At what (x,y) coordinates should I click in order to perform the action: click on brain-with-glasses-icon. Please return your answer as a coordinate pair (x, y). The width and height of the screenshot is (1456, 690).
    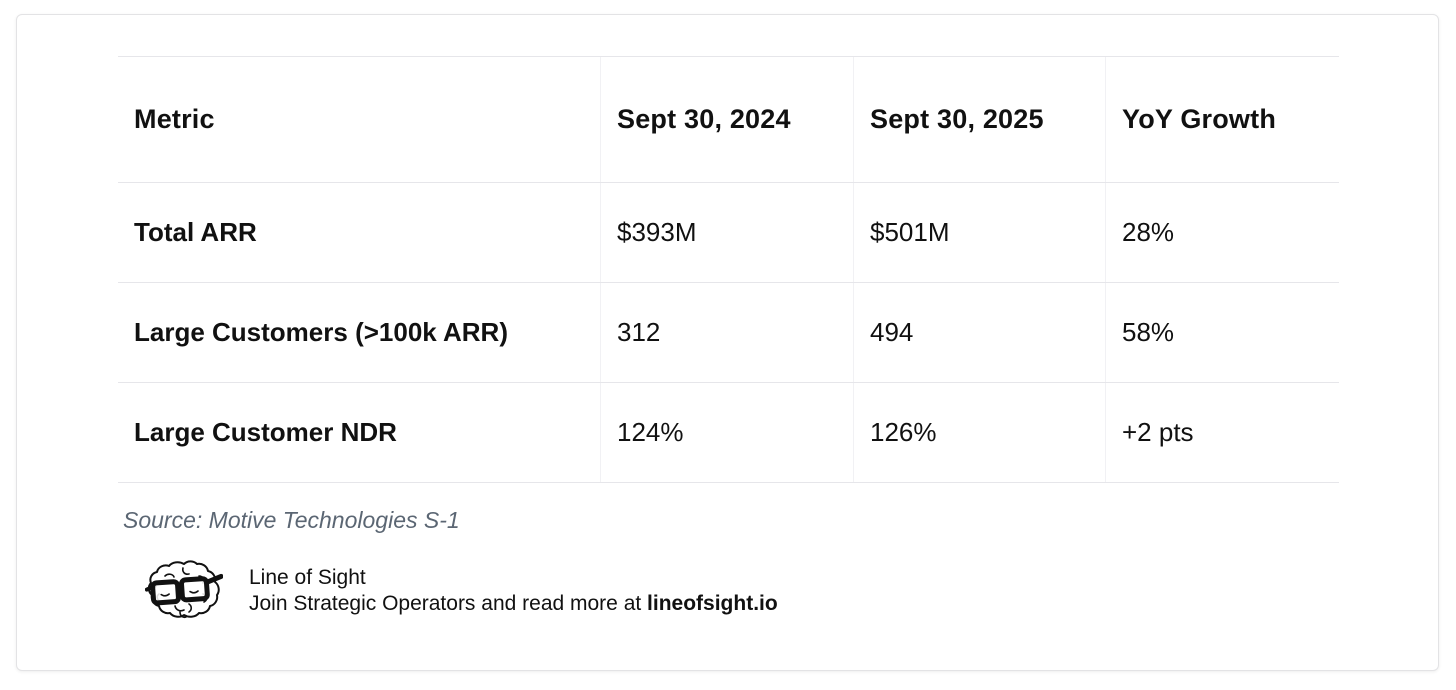
    Looking at the image, I should click on (184, 589).